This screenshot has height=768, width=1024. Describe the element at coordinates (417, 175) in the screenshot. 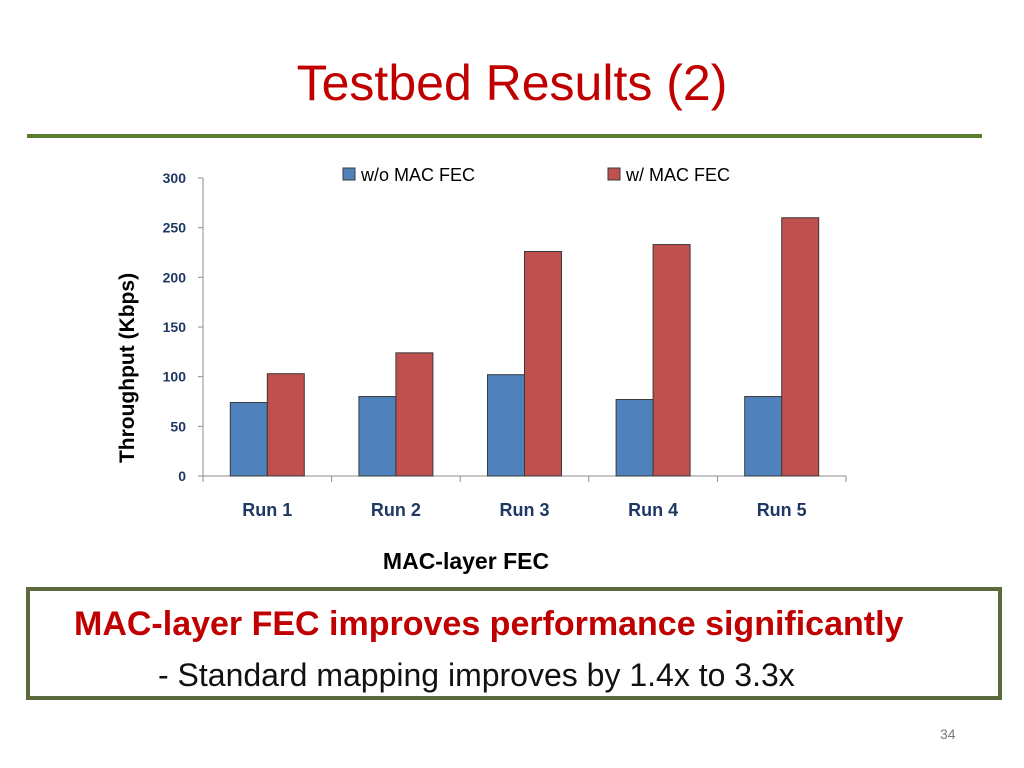

I see `legend-label: w/o MAC FEC` at that location.